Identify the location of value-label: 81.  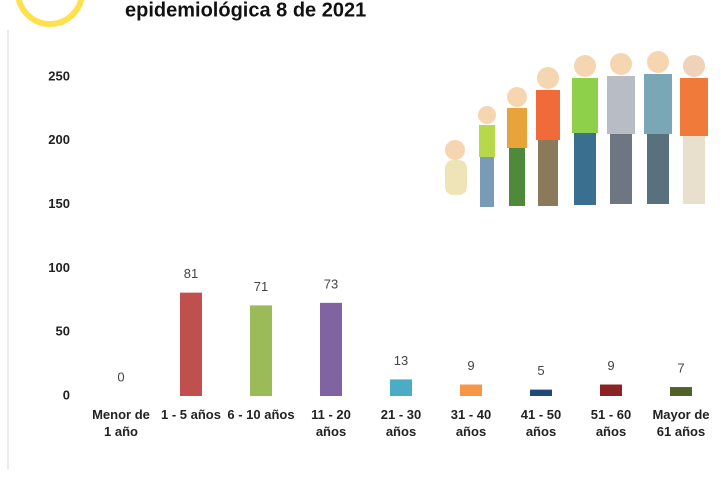
(191, 273).